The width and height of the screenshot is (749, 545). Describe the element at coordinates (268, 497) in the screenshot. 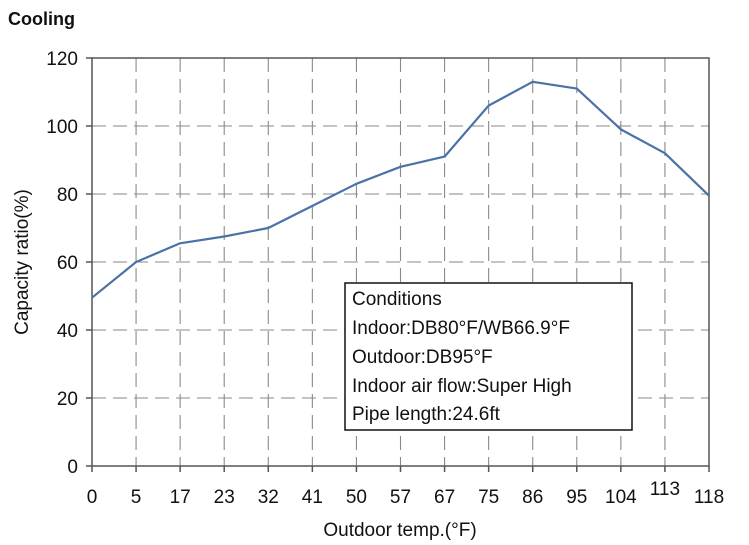

I see `x-tick-label: 32` at that location.